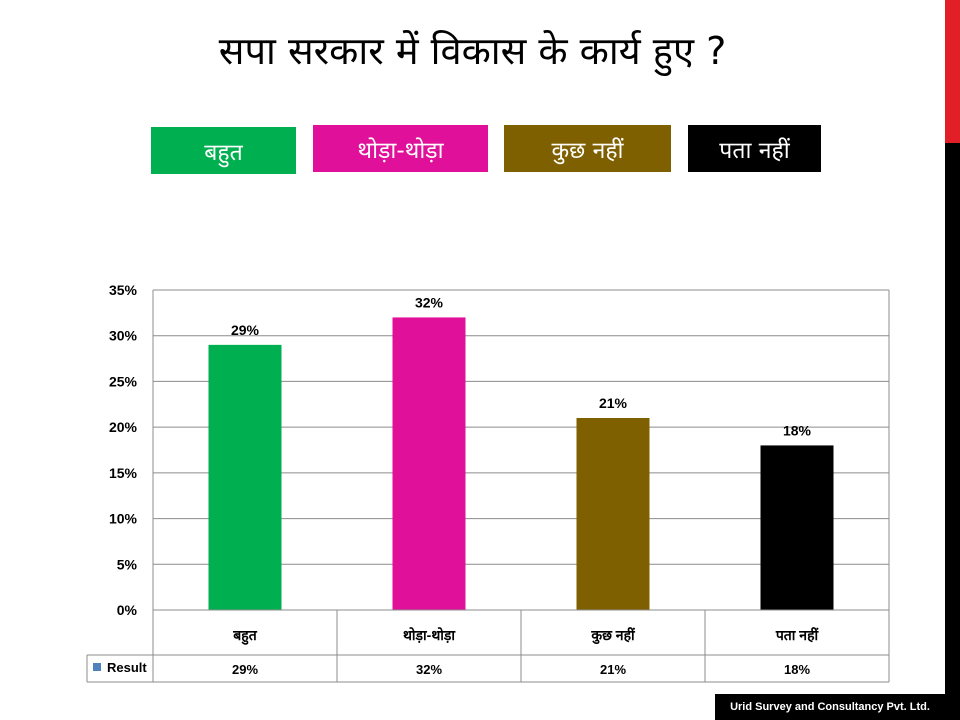 This screenshot has width=960, height=720. I want to click on legend-swatch, so click(97, 667).